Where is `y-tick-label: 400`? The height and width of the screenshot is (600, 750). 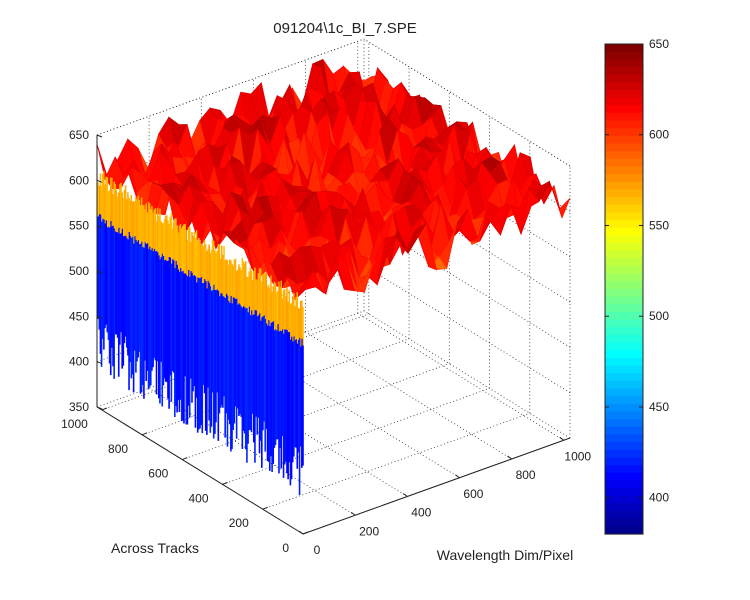
y-tick-label: 400 is located at coordinates (199, 498).